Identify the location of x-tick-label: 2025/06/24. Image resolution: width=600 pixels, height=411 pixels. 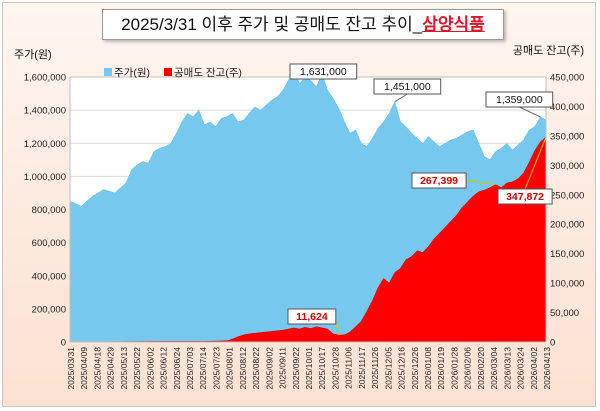
(177, 368).